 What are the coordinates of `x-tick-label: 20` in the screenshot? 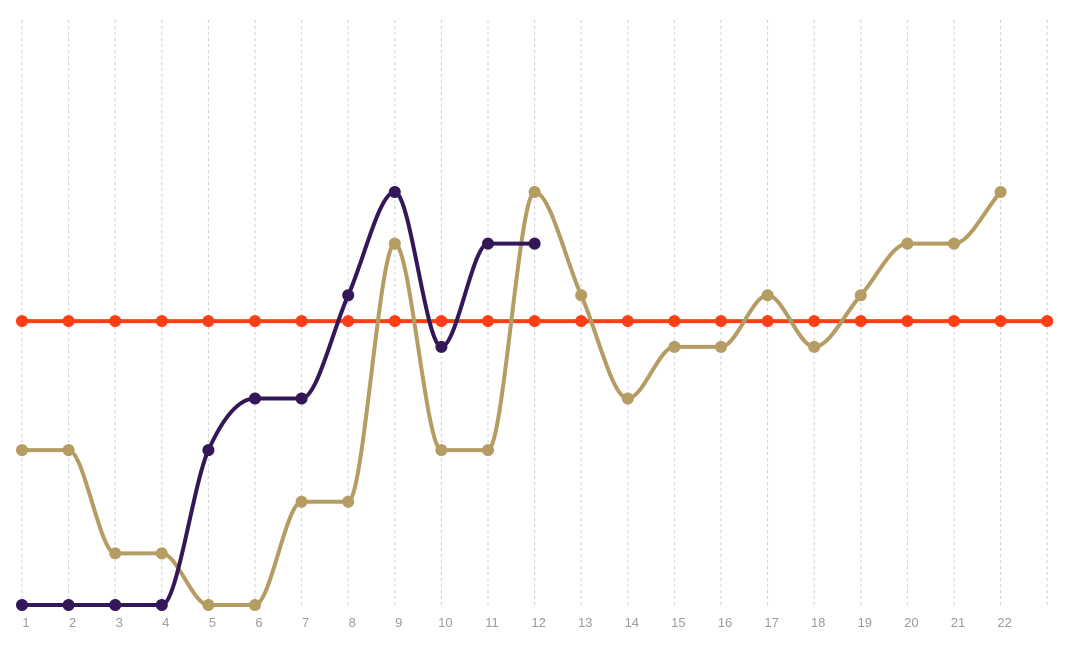 It's located at (911, 622).